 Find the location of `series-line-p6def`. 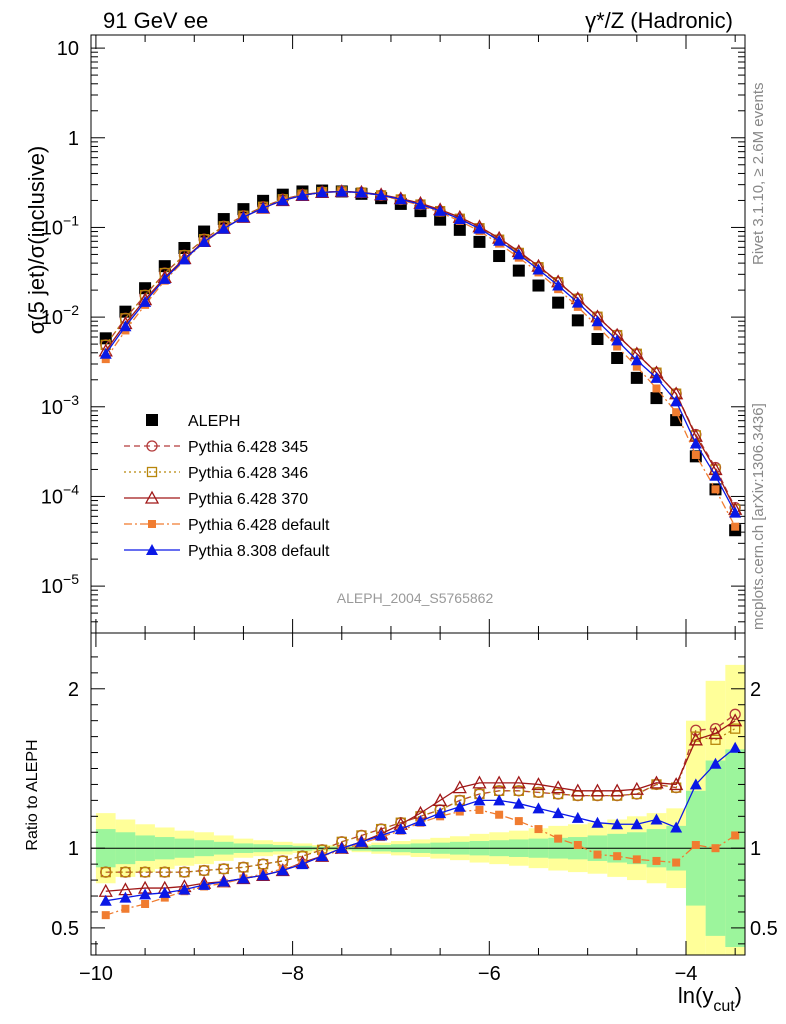

series-line-p6def is located at coordinates (420, 862).